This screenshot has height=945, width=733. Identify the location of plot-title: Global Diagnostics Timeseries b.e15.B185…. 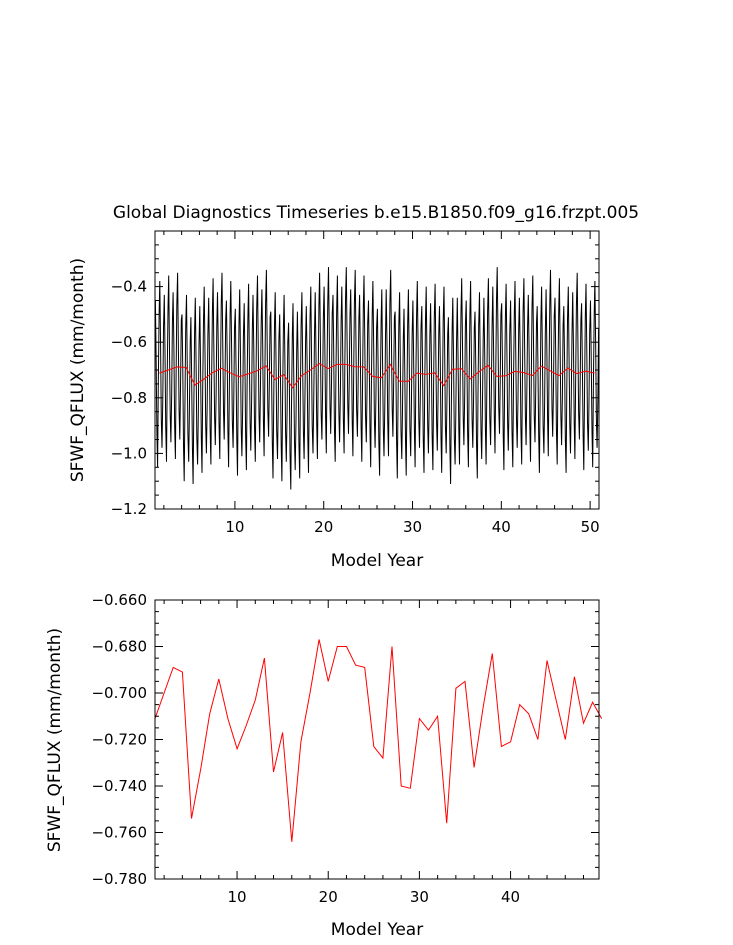
(376, 213).